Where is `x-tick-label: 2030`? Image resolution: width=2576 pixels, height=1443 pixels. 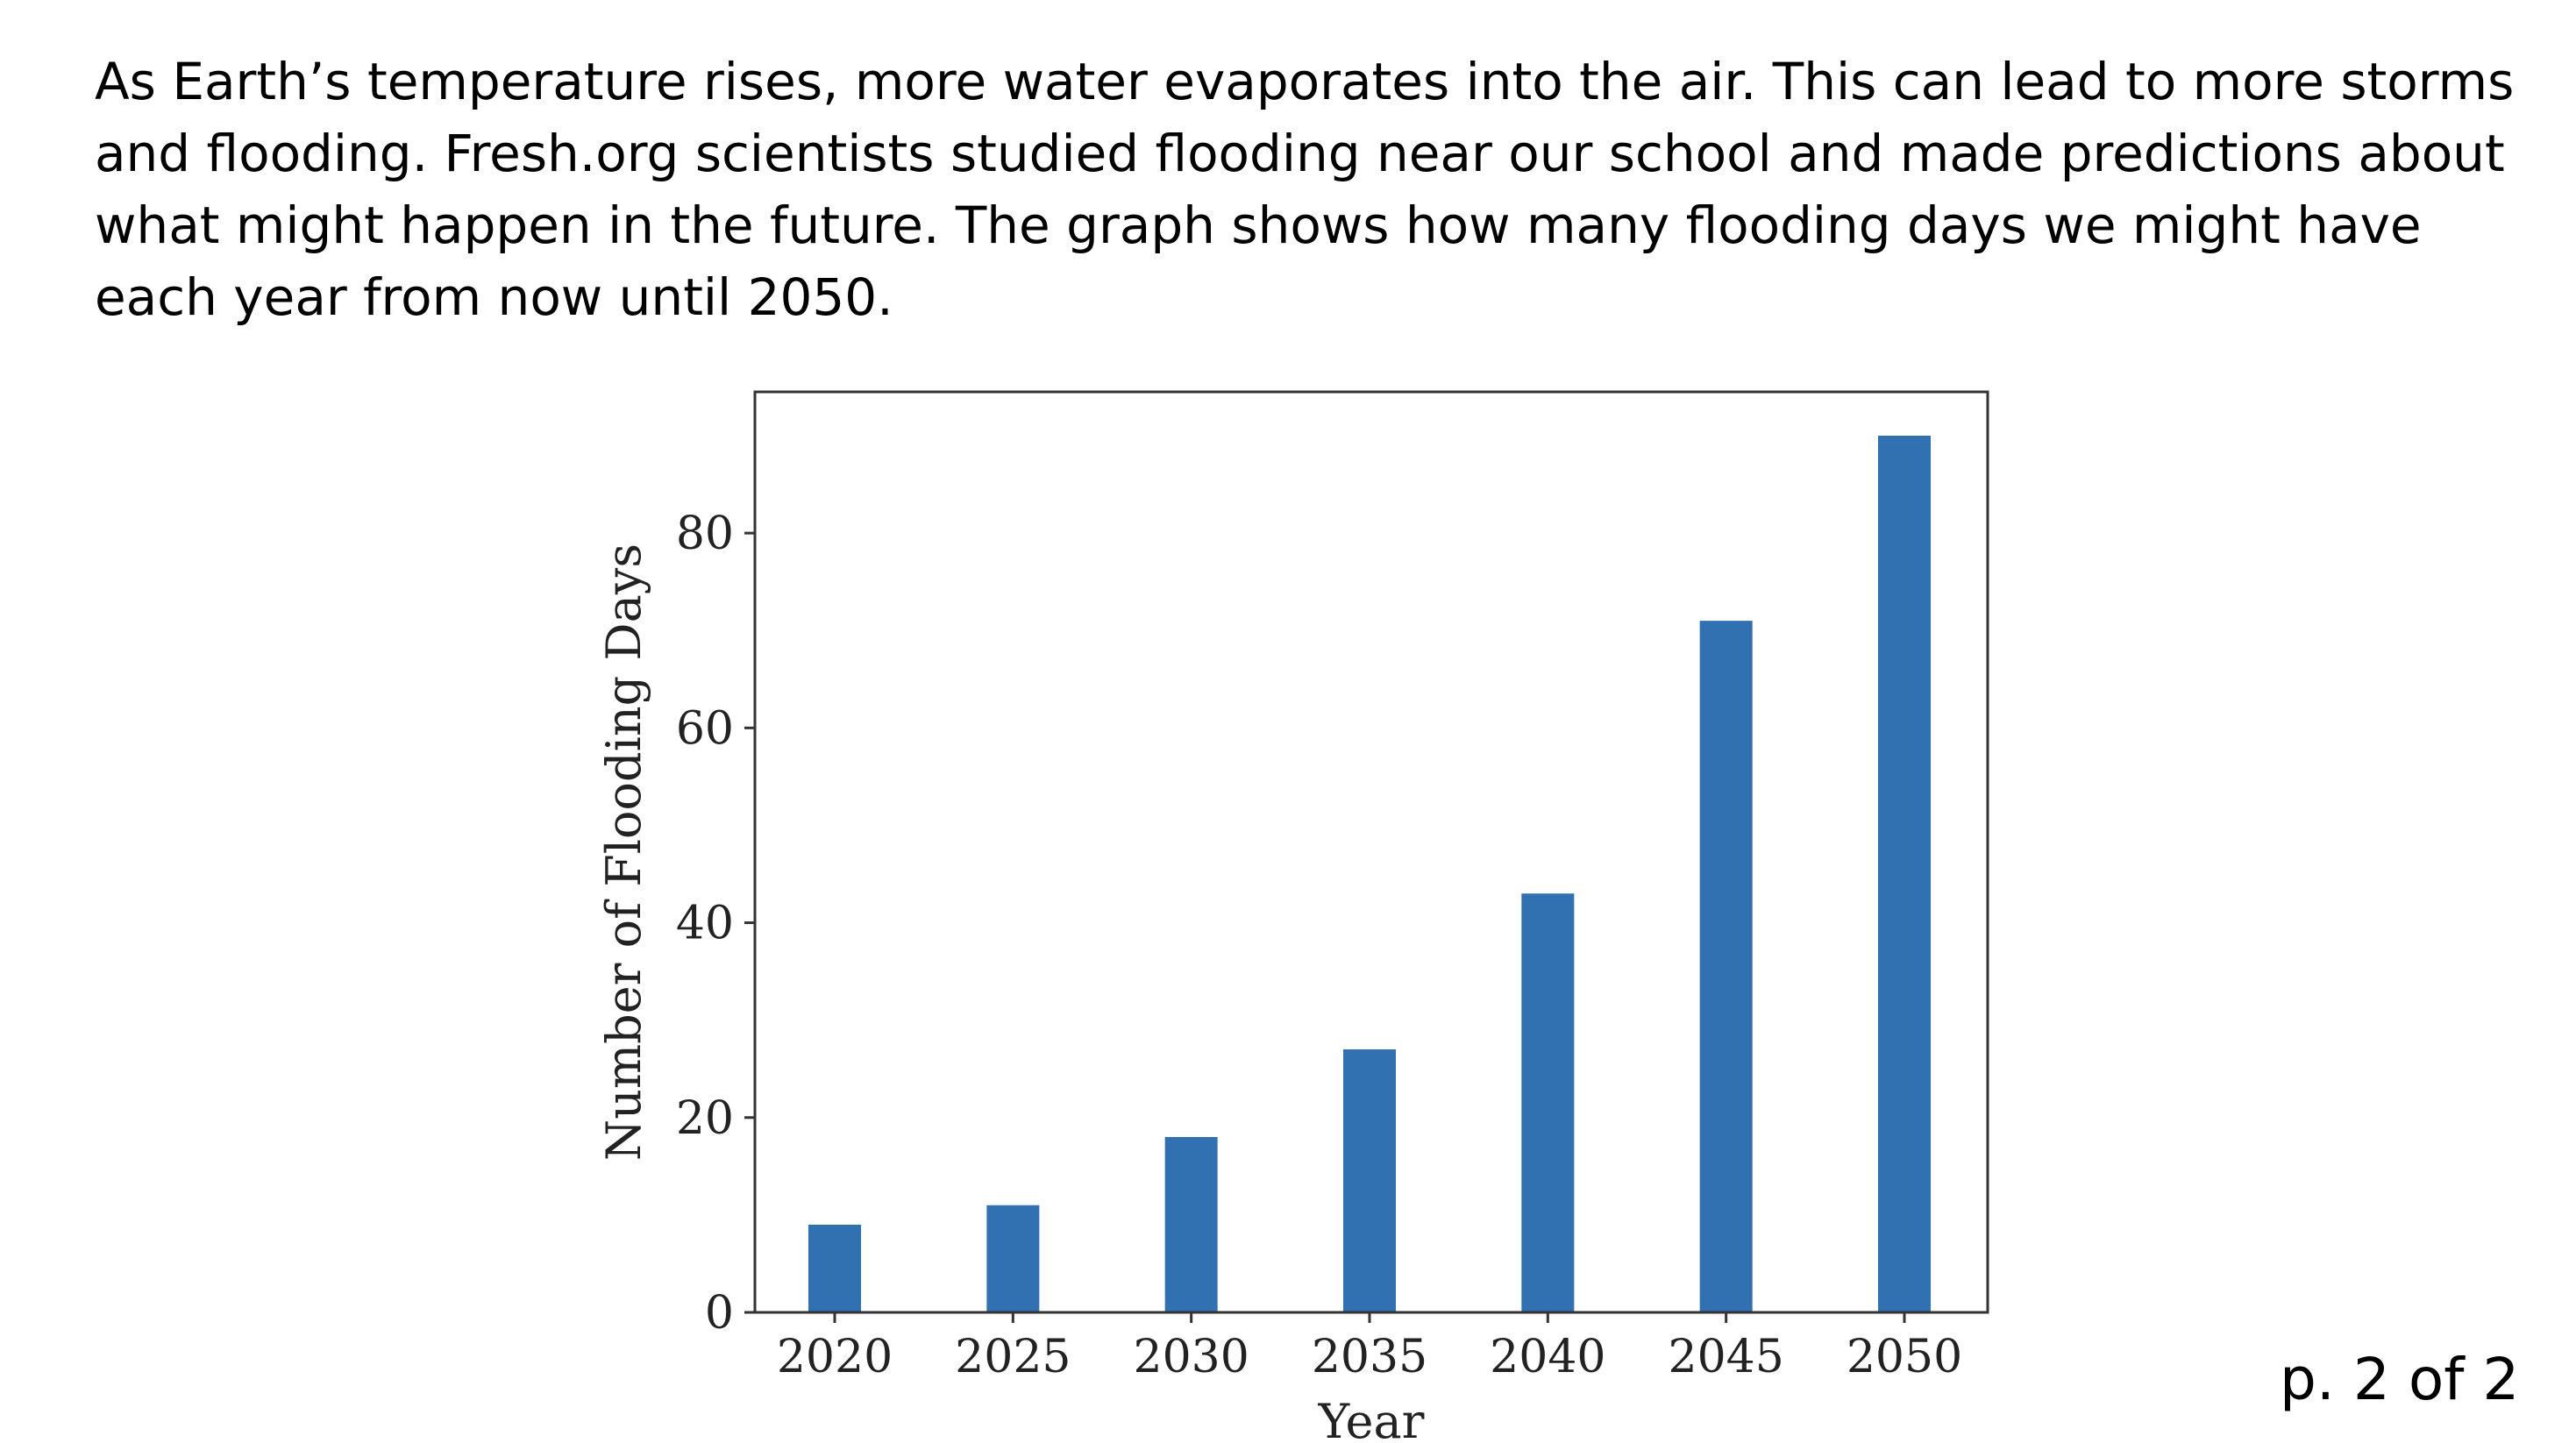
x-tick-label: 2030 is located at coordinates (1191, 1357).